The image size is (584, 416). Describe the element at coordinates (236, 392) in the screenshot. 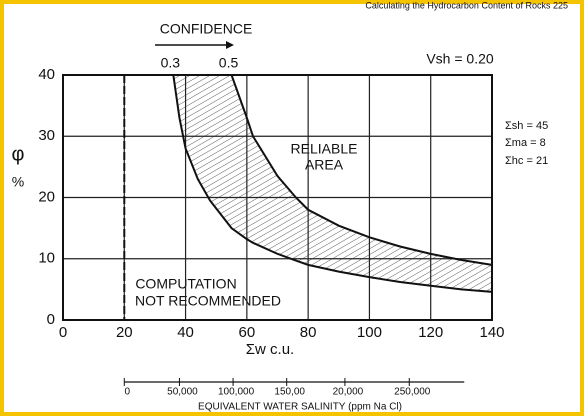

I see `x2-tick-label: 100,000` at that location.